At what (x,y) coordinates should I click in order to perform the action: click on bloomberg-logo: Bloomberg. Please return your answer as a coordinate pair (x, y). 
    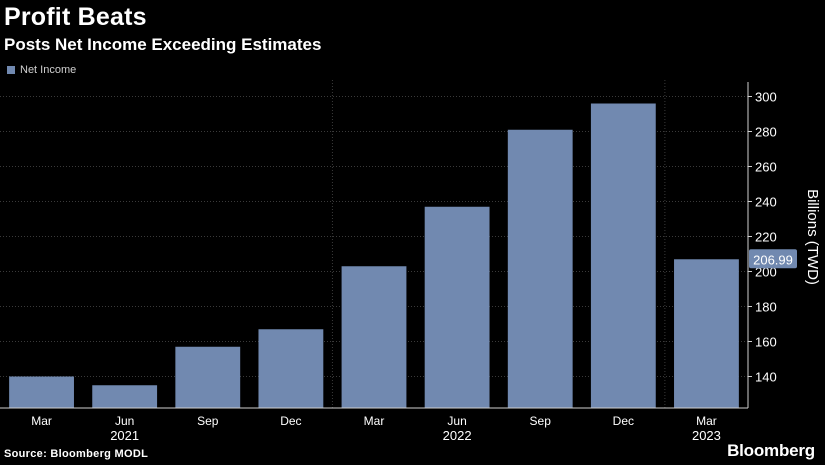
    Looking at the image, I should click on (771, 450).